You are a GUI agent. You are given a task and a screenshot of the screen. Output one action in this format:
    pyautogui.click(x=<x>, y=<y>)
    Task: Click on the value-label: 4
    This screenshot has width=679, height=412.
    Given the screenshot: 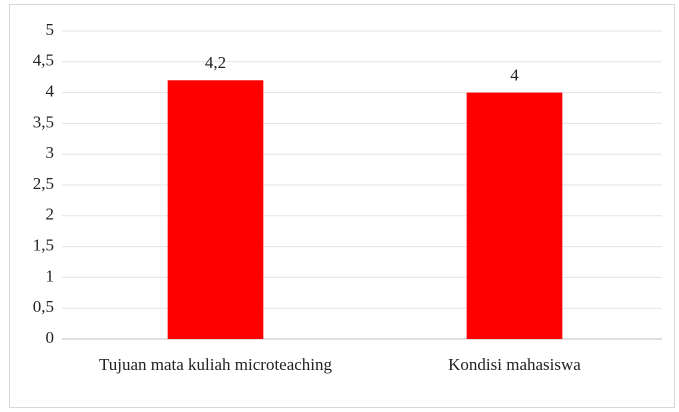 What is the action you would take?
    pyautogui.click(x=514, y=75)
    